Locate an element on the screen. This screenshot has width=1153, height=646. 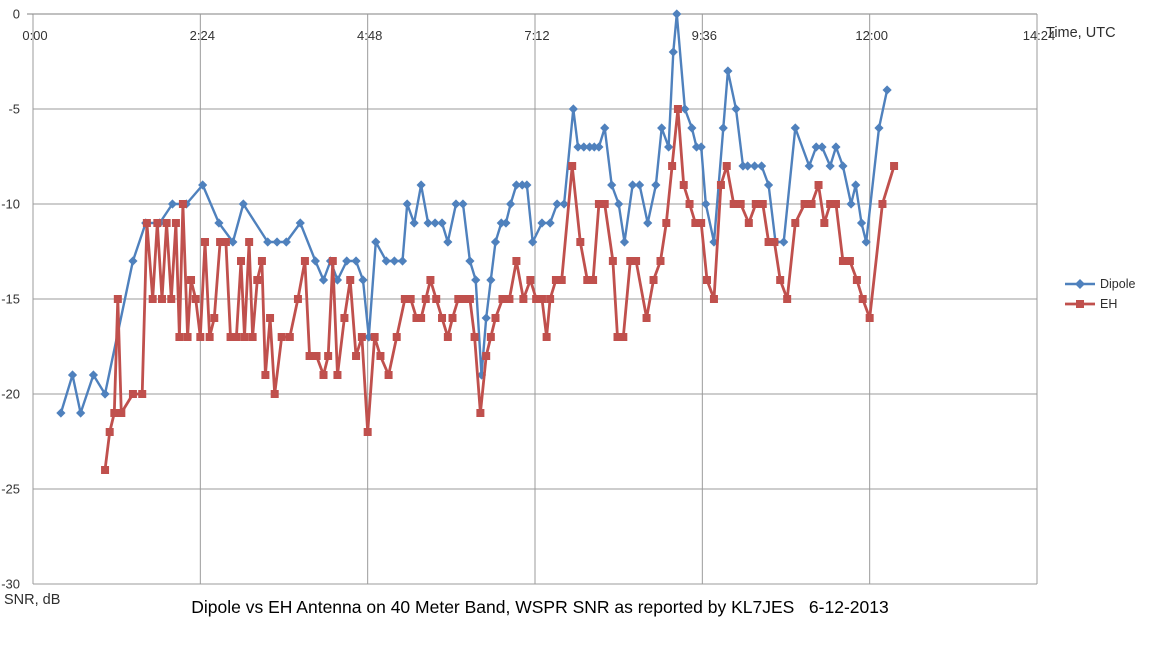
legend-label-eh: EH is located at coordinates (1109, 304).